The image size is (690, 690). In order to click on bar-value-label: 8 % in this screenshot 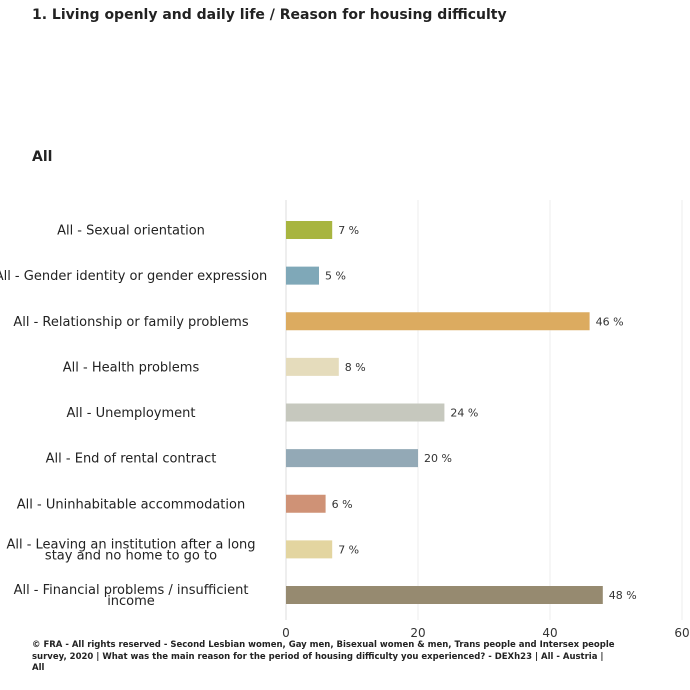, I will do `click(355, 367)`.